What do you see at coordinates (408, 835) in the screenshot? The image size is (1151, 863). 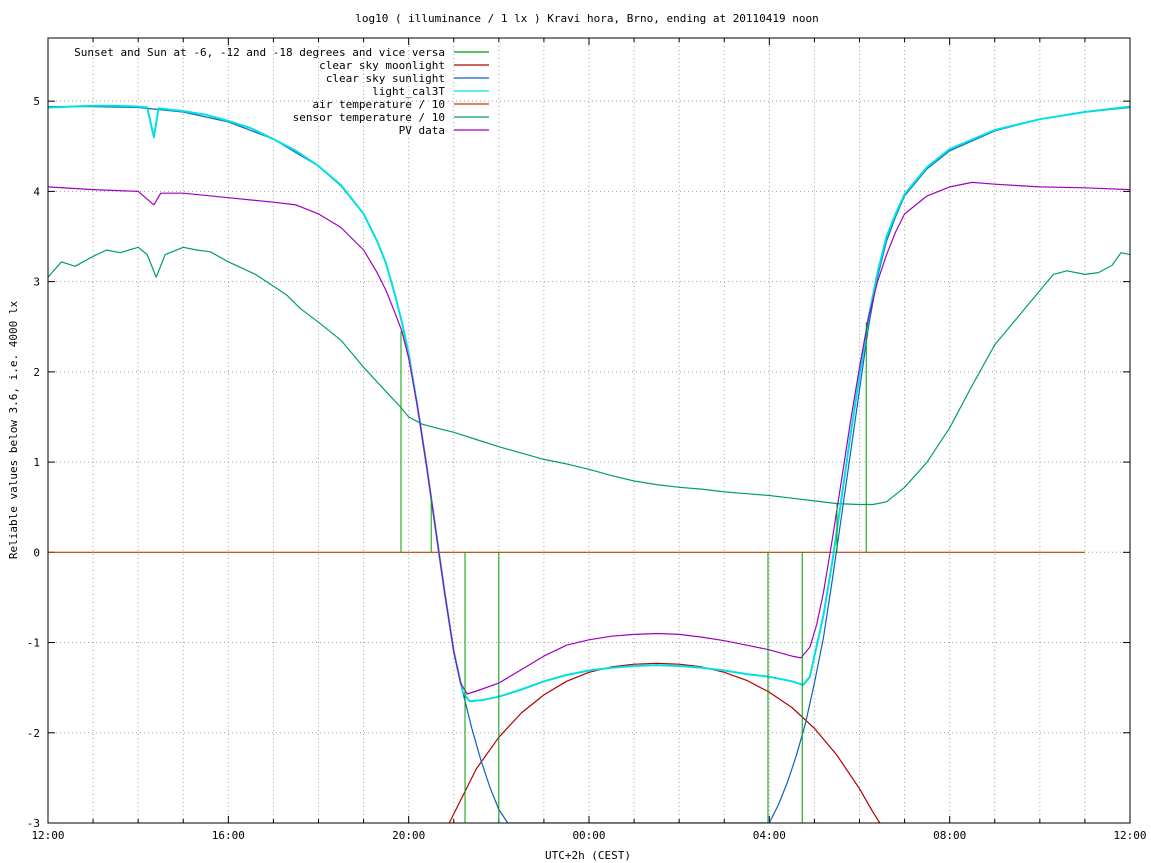 I see `x-tick-label: 20:00` at bounding box center [408, 835].